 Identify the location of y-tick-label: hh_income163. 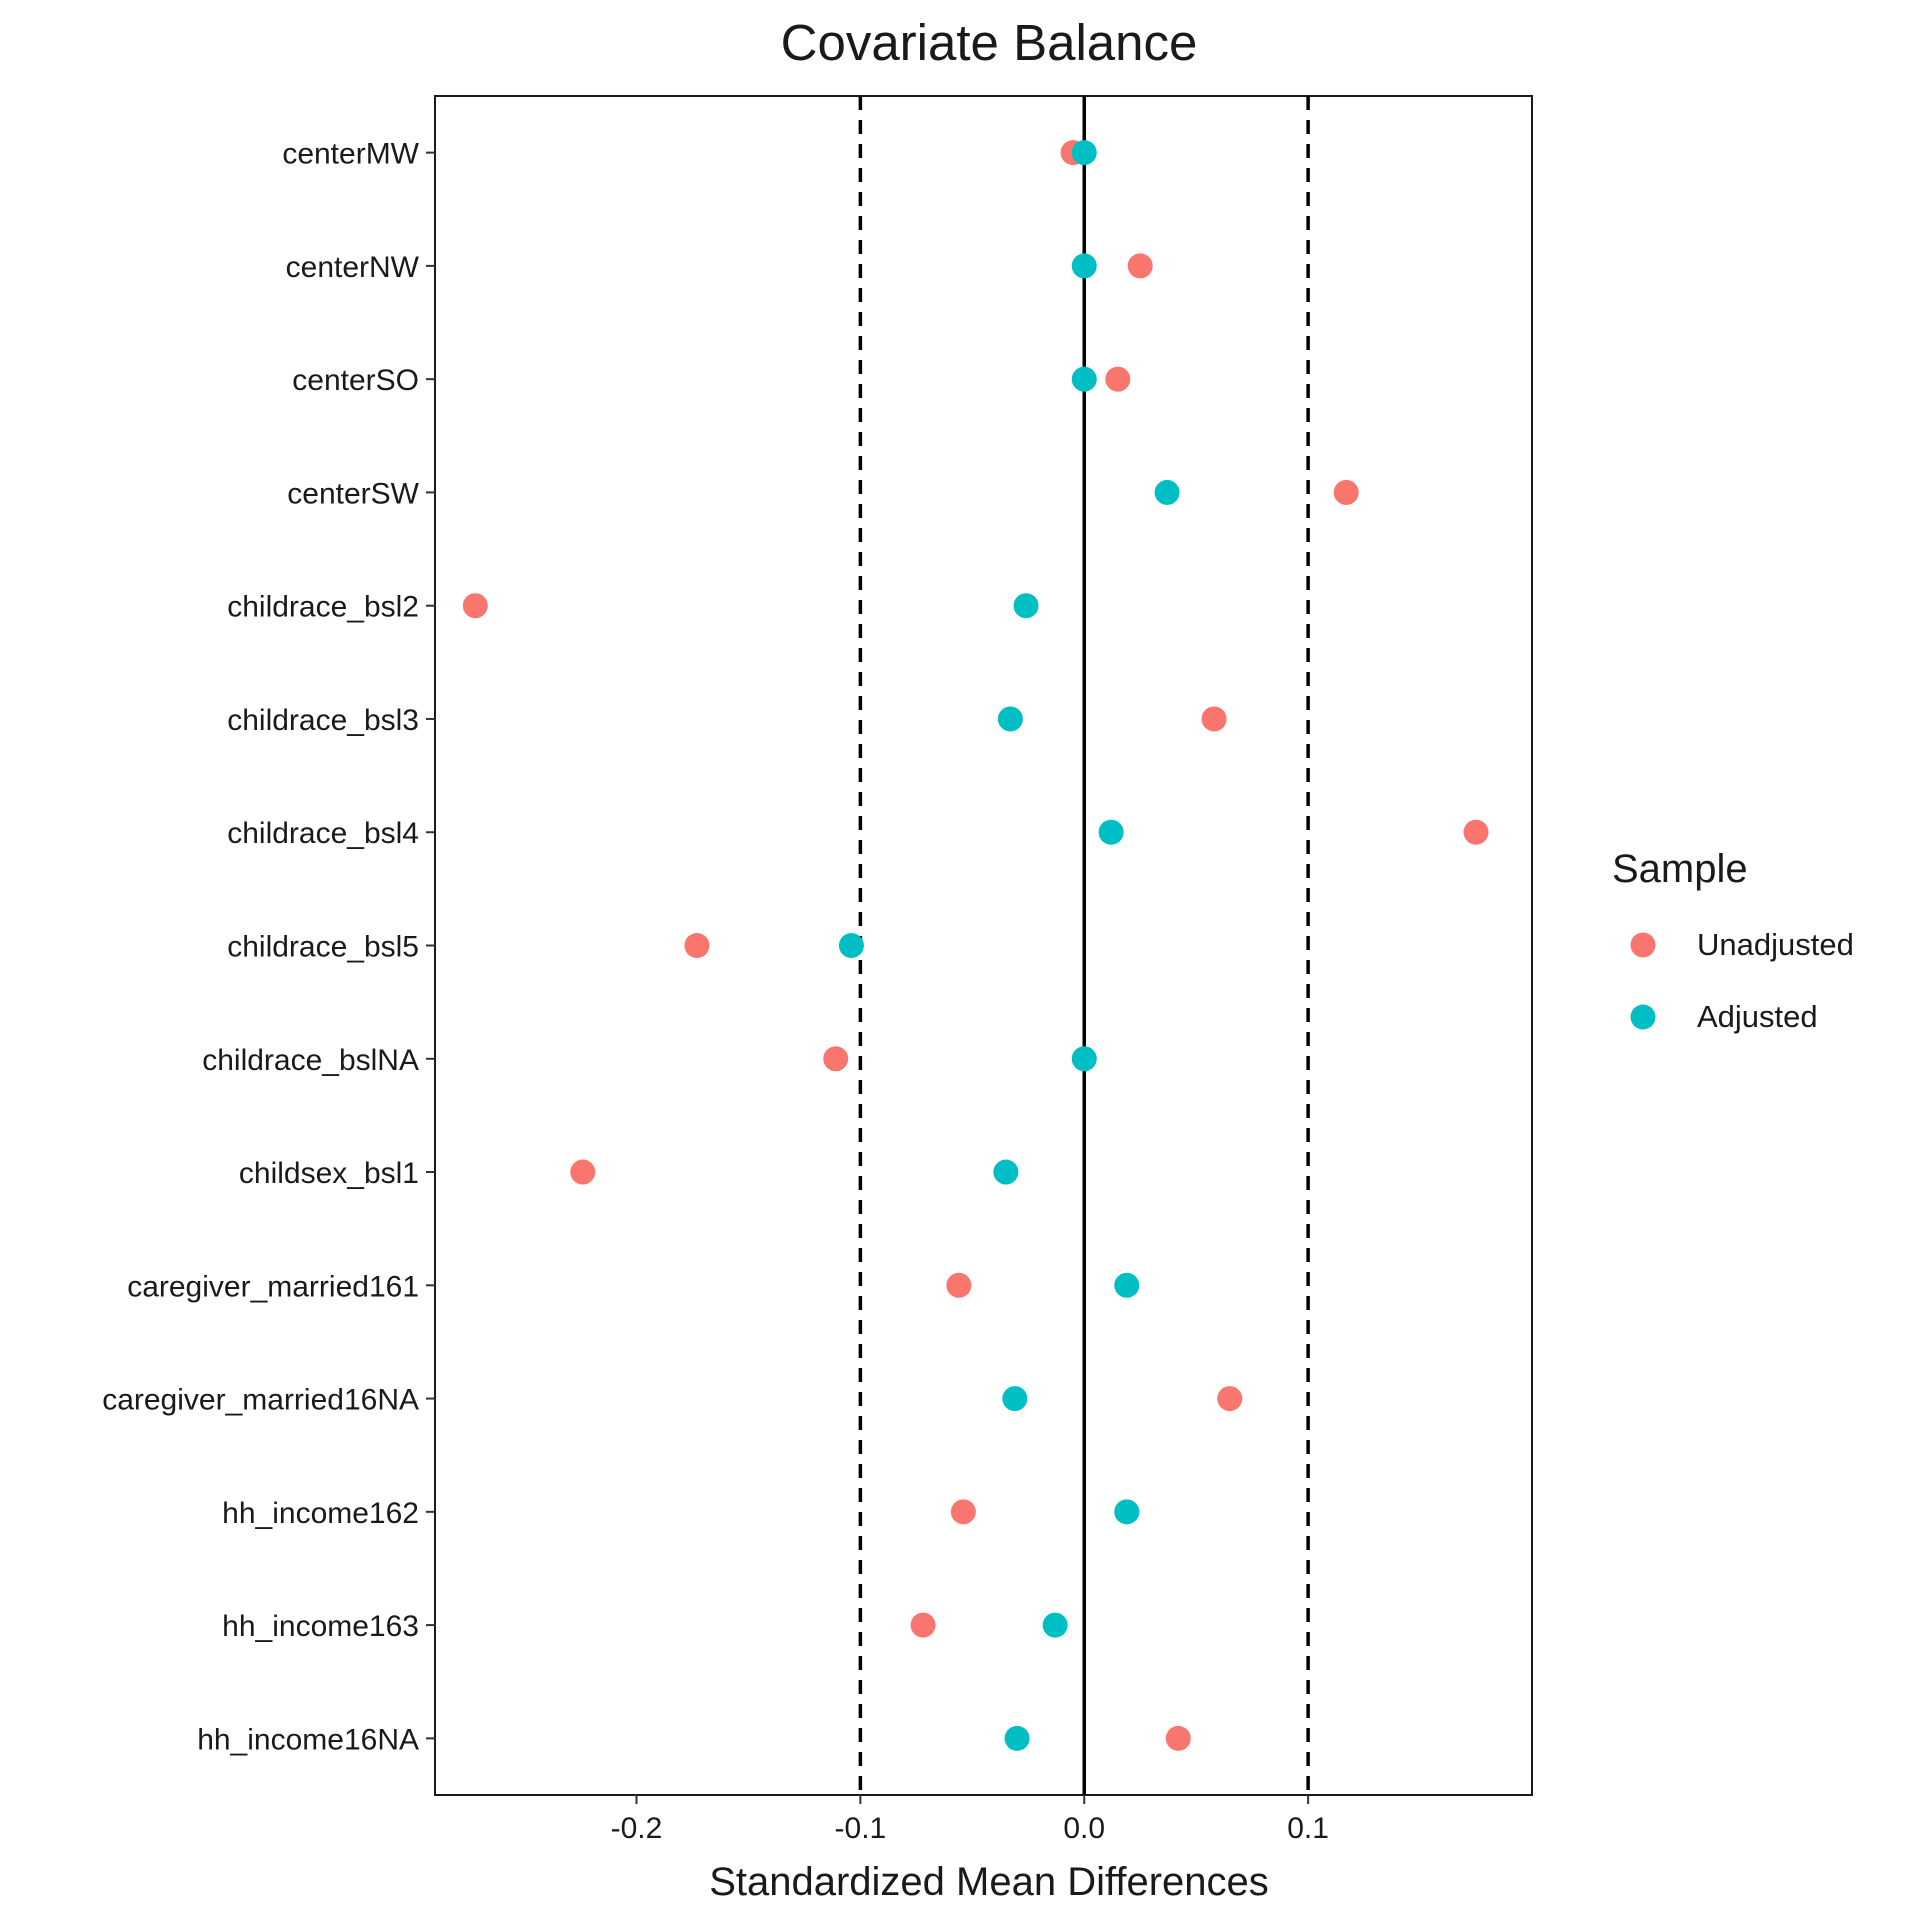
(320, 1626).